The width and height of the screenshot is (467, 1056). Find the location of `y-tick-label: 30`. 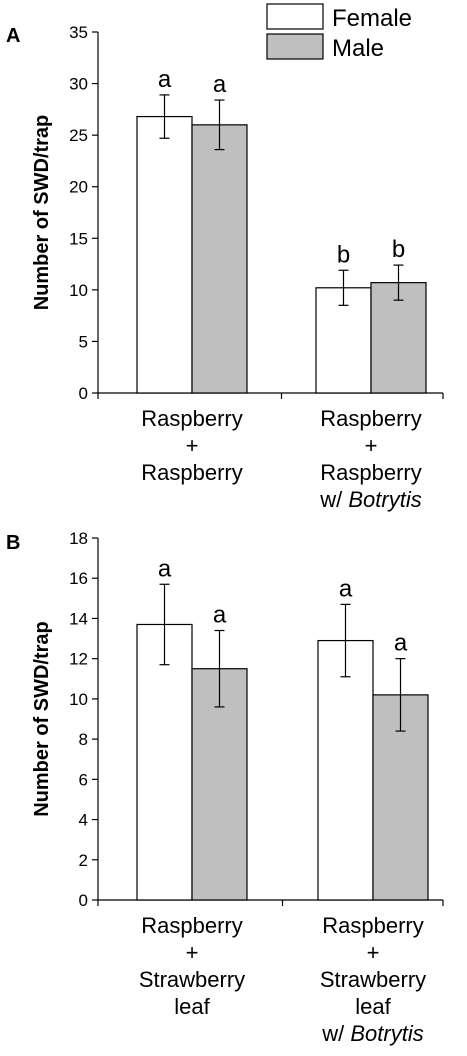

y-tick-label: 30 is located at coordinates (78, 84).